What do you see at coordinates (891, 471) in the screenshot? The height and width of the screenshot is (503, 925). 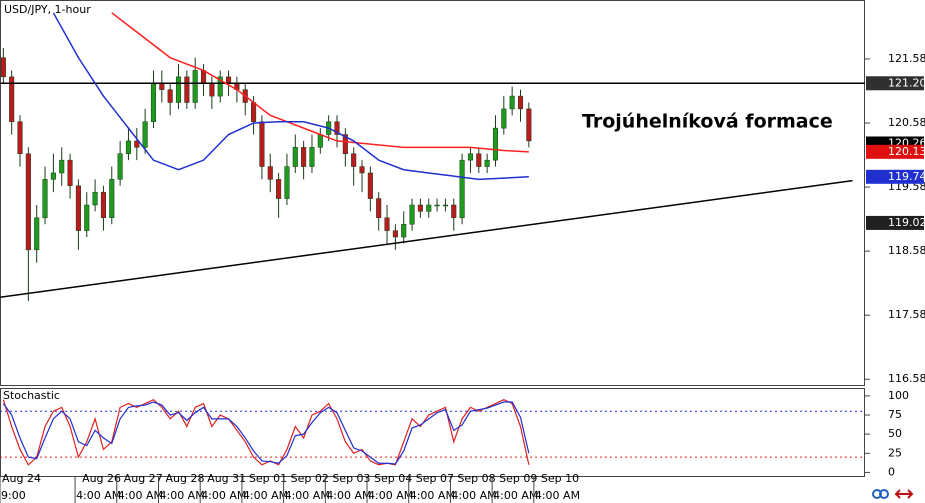 I see `y-tick-label: 0` at bounding box center [891, 471].